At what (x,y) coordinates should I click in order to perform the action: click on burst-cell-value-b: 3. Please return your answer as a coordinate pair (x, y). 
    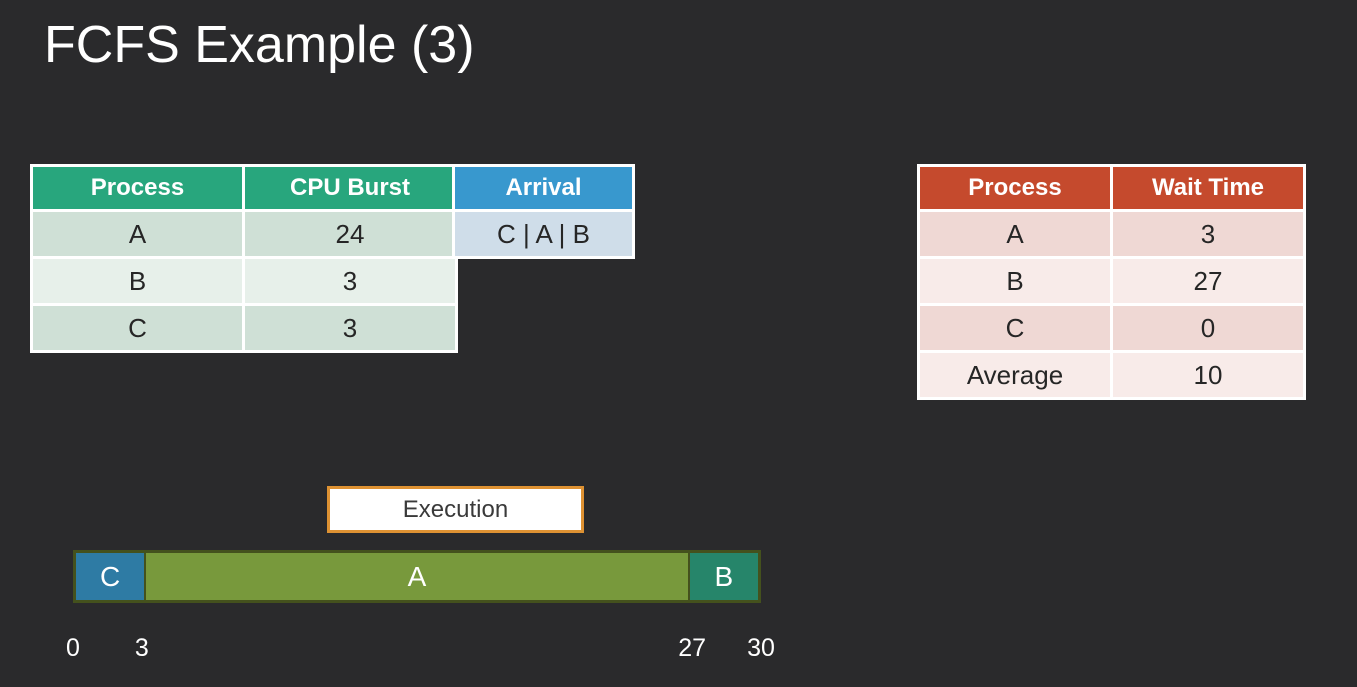
    Looking at the image, I should click on (350, 281).